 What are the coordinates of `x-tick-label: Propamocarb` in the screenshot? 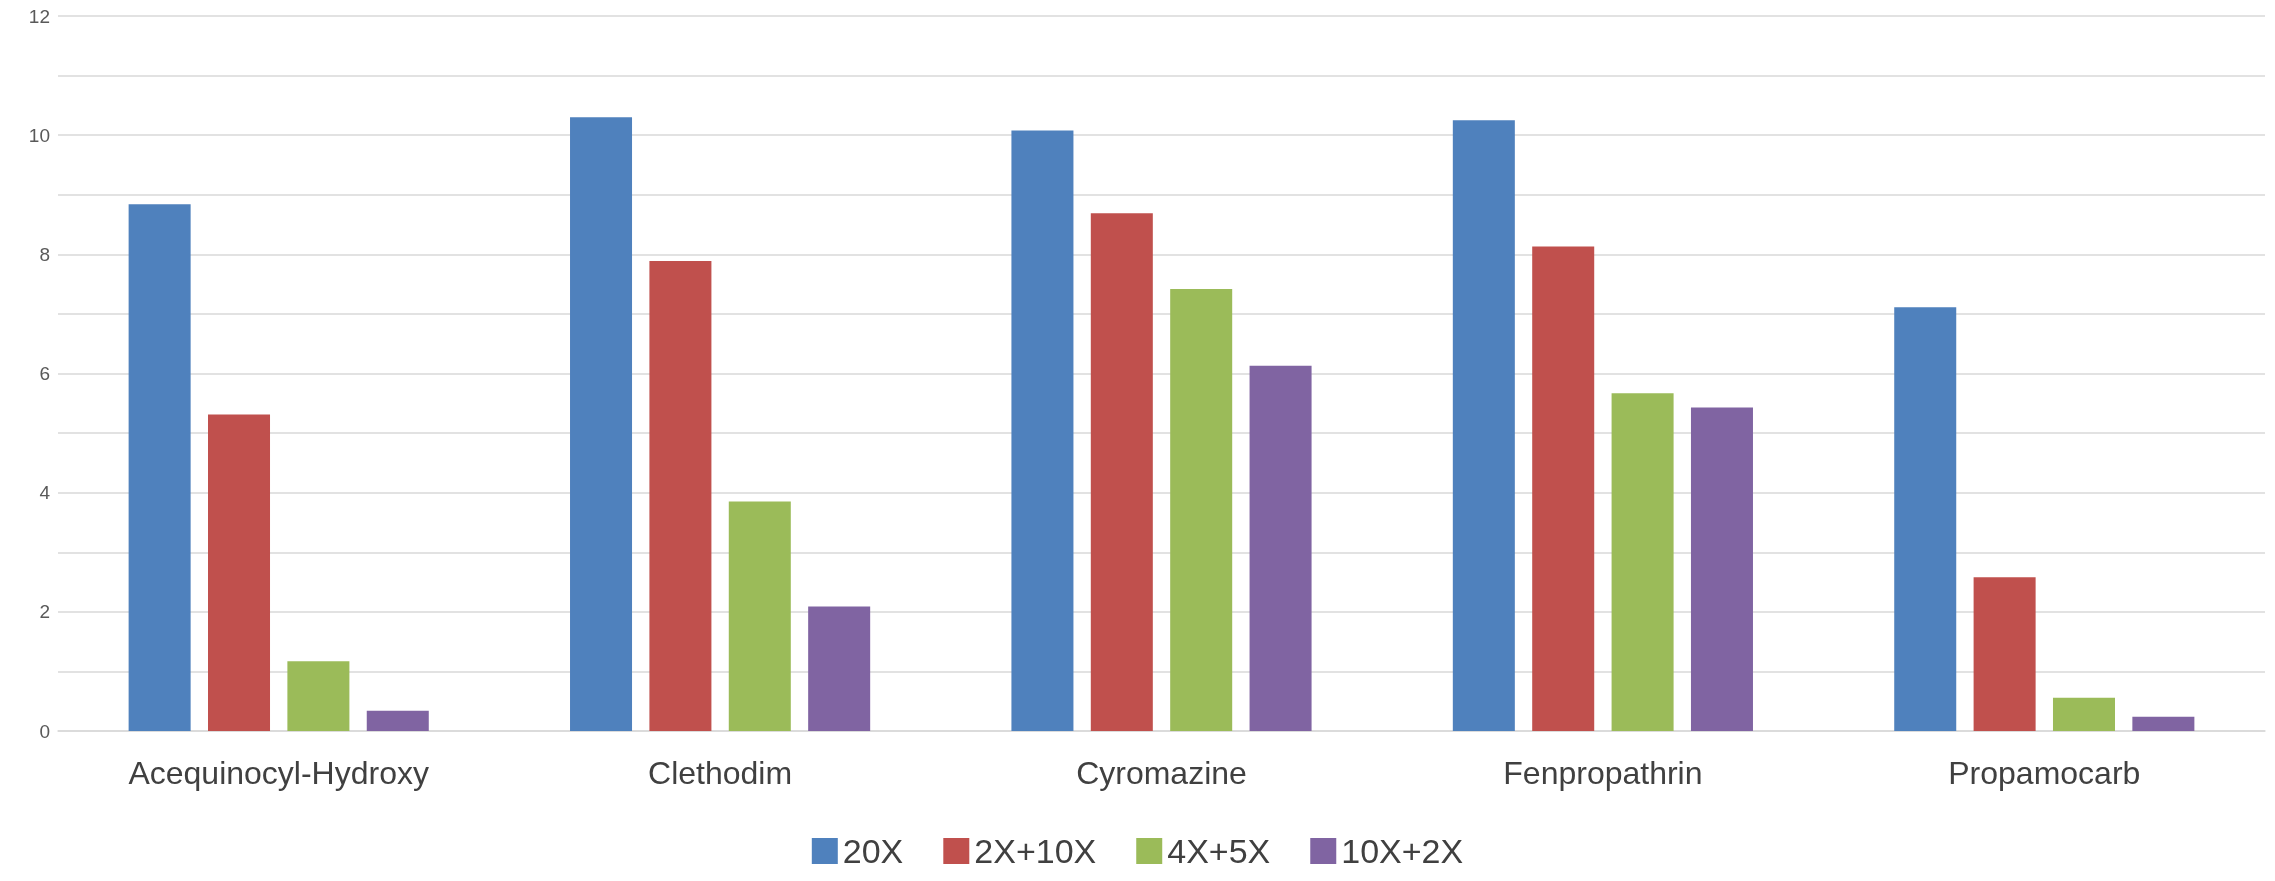 It's located at (2044, 773).